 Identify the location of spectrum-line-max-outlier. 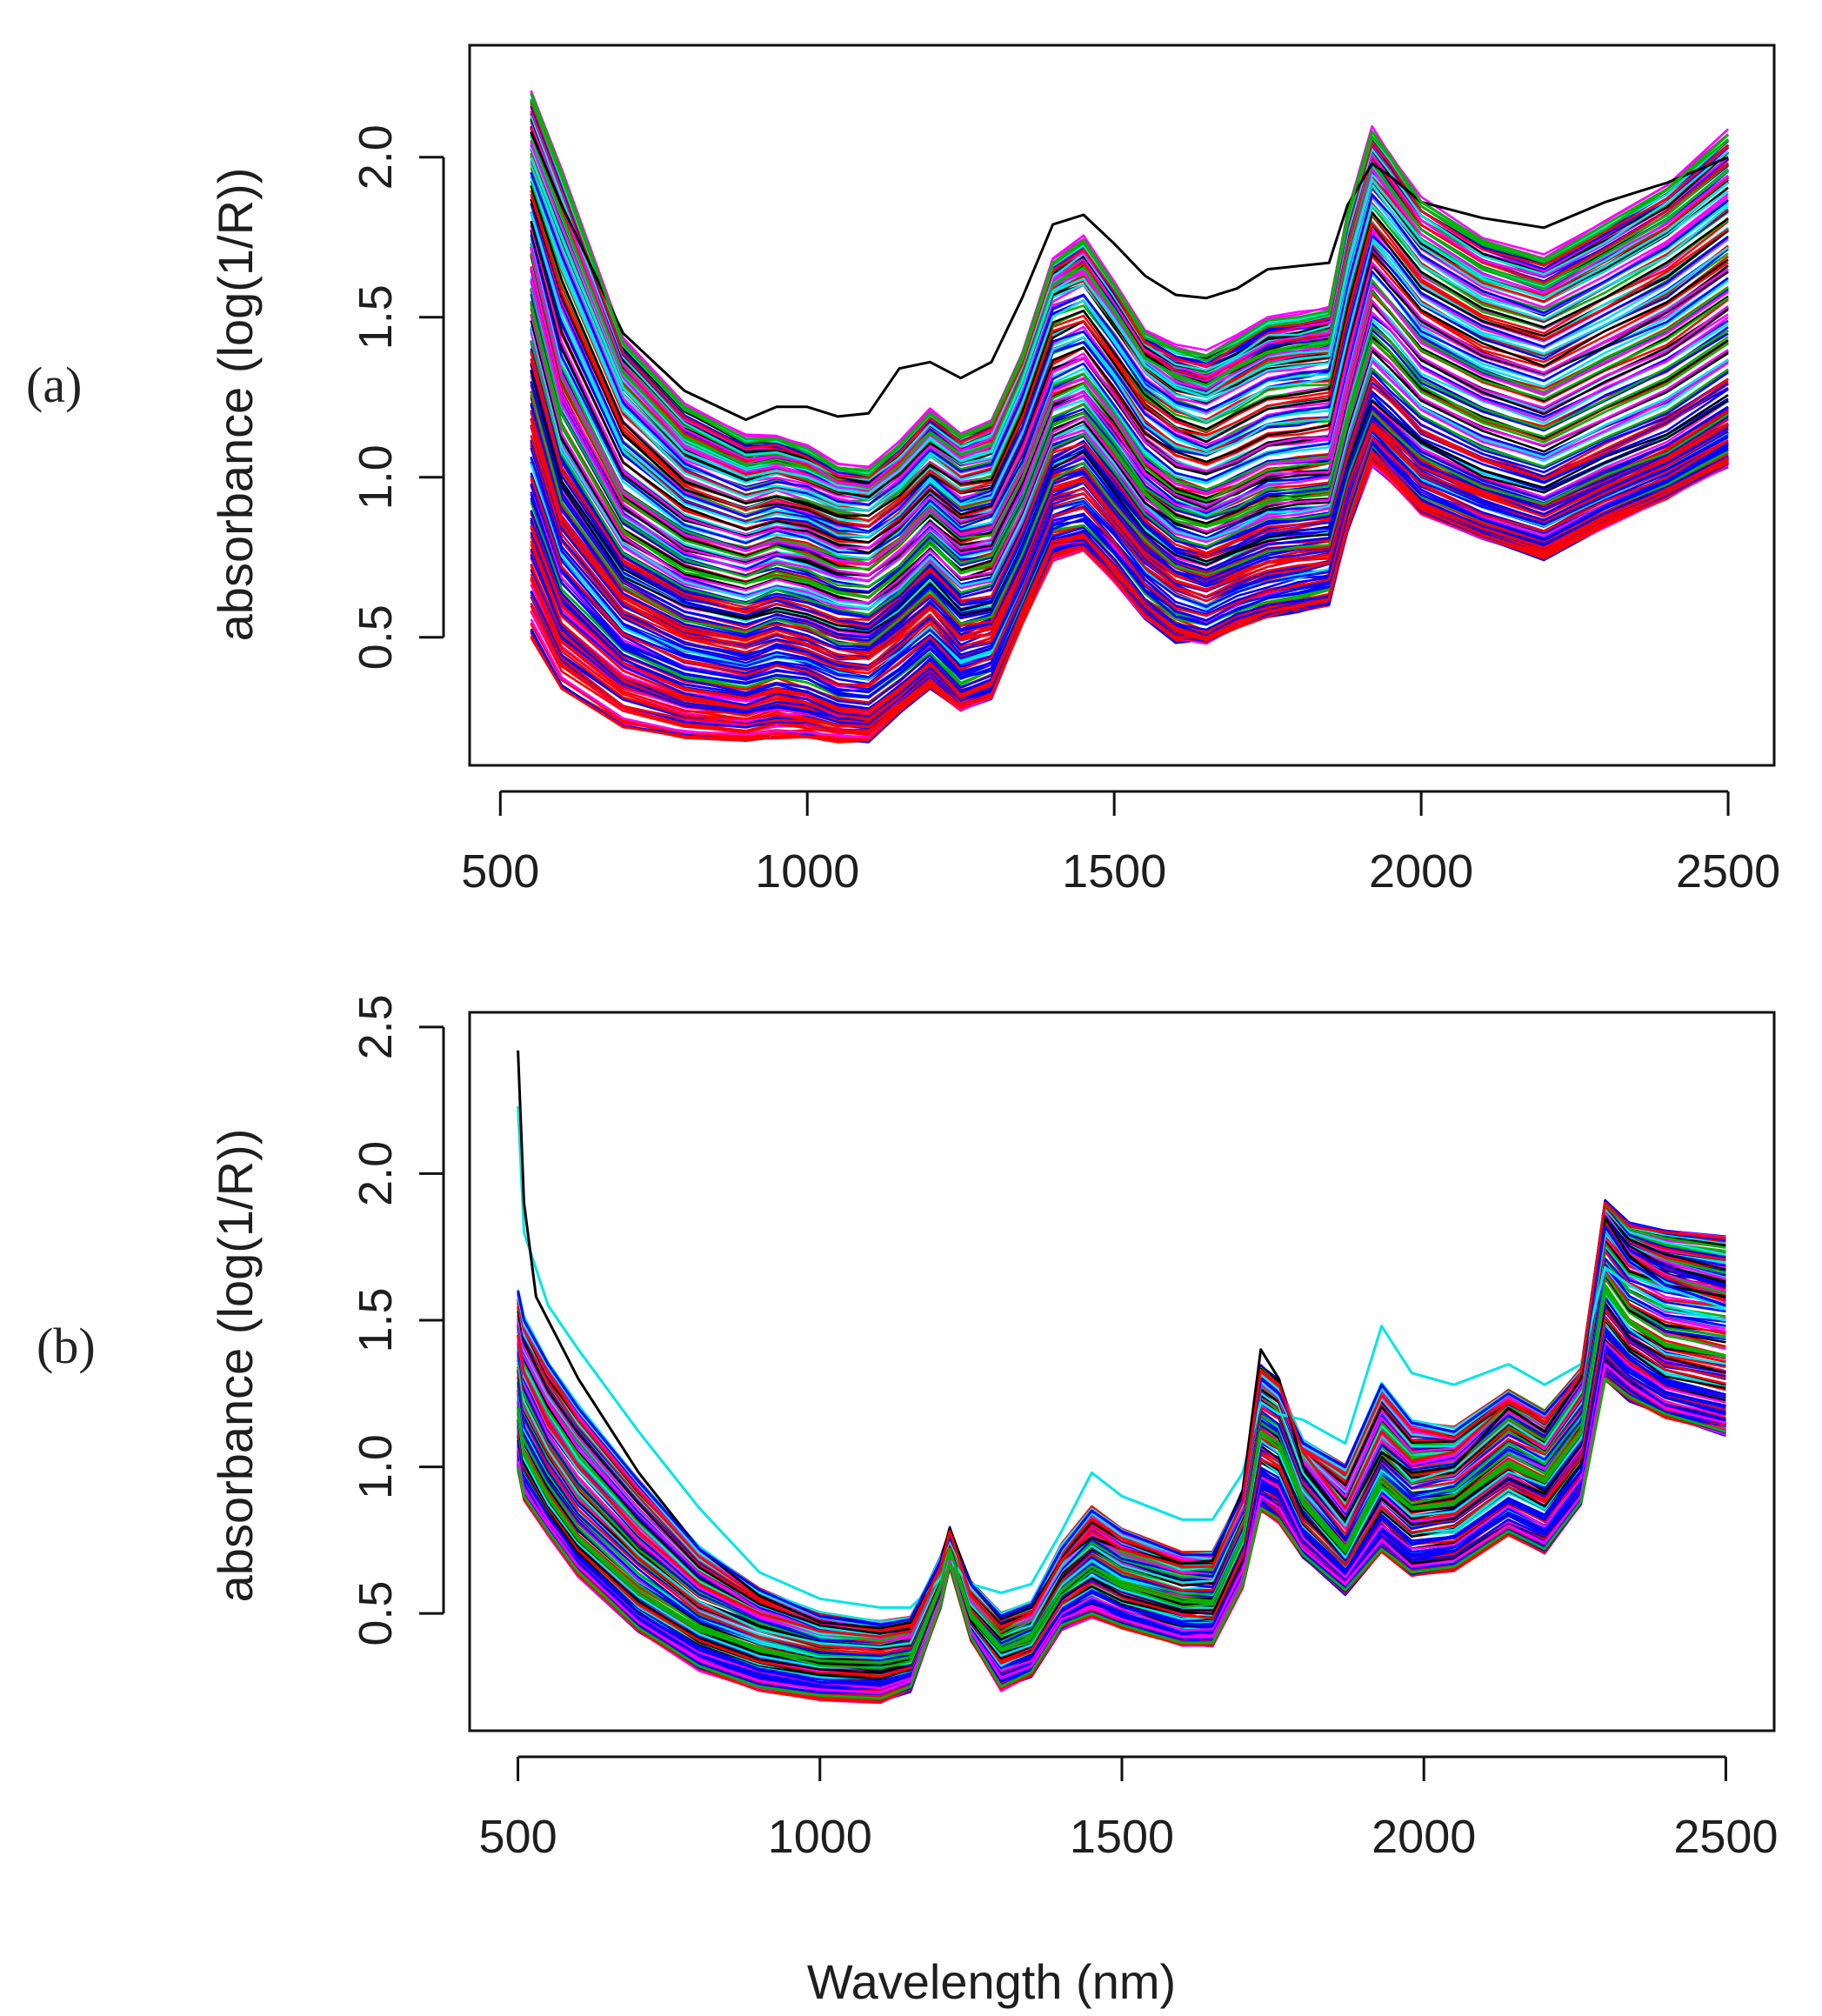
(1129, 276).